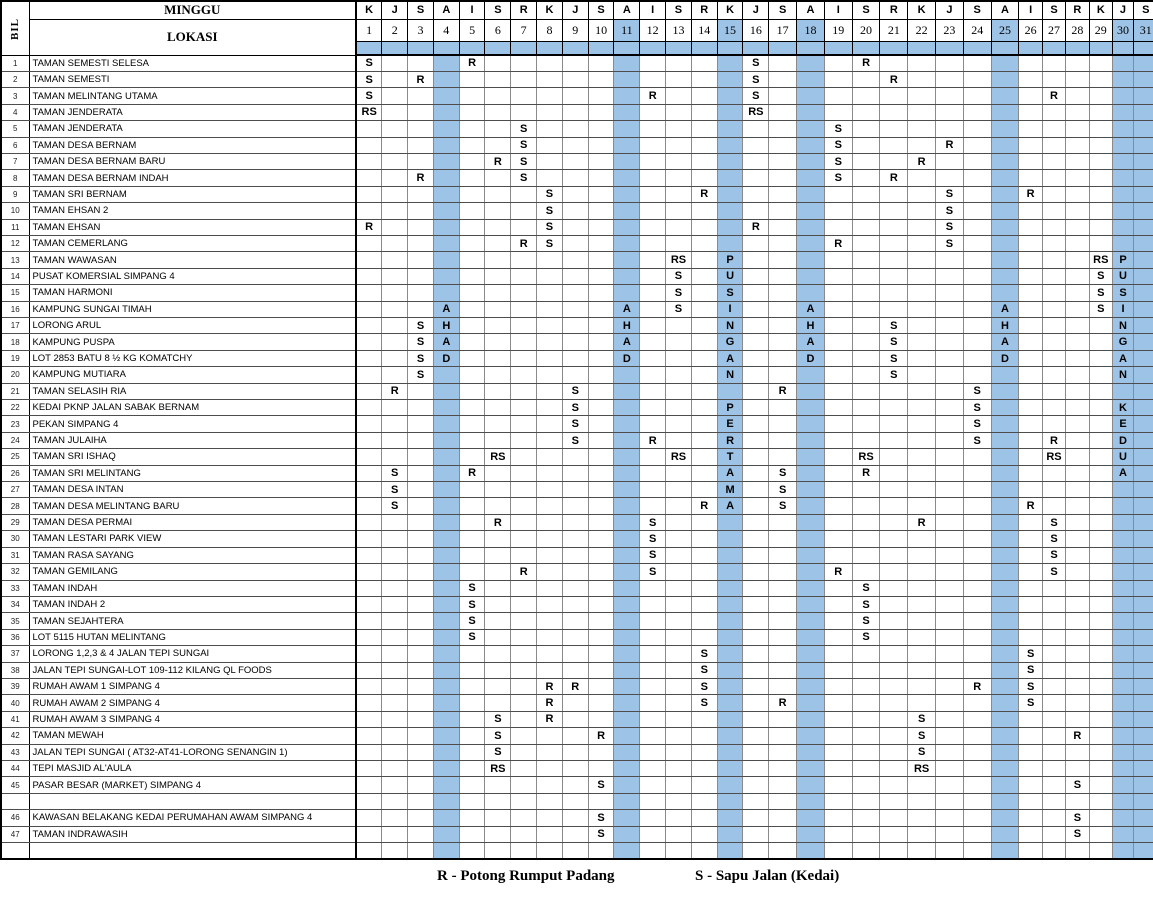 Image resolution: width=1153 pixels, height=901 pixels. Describe the element at coordinates (193, 96) in the screenshot. I see `location-name: TAMAN MELINTANG UTAMA` at that location.